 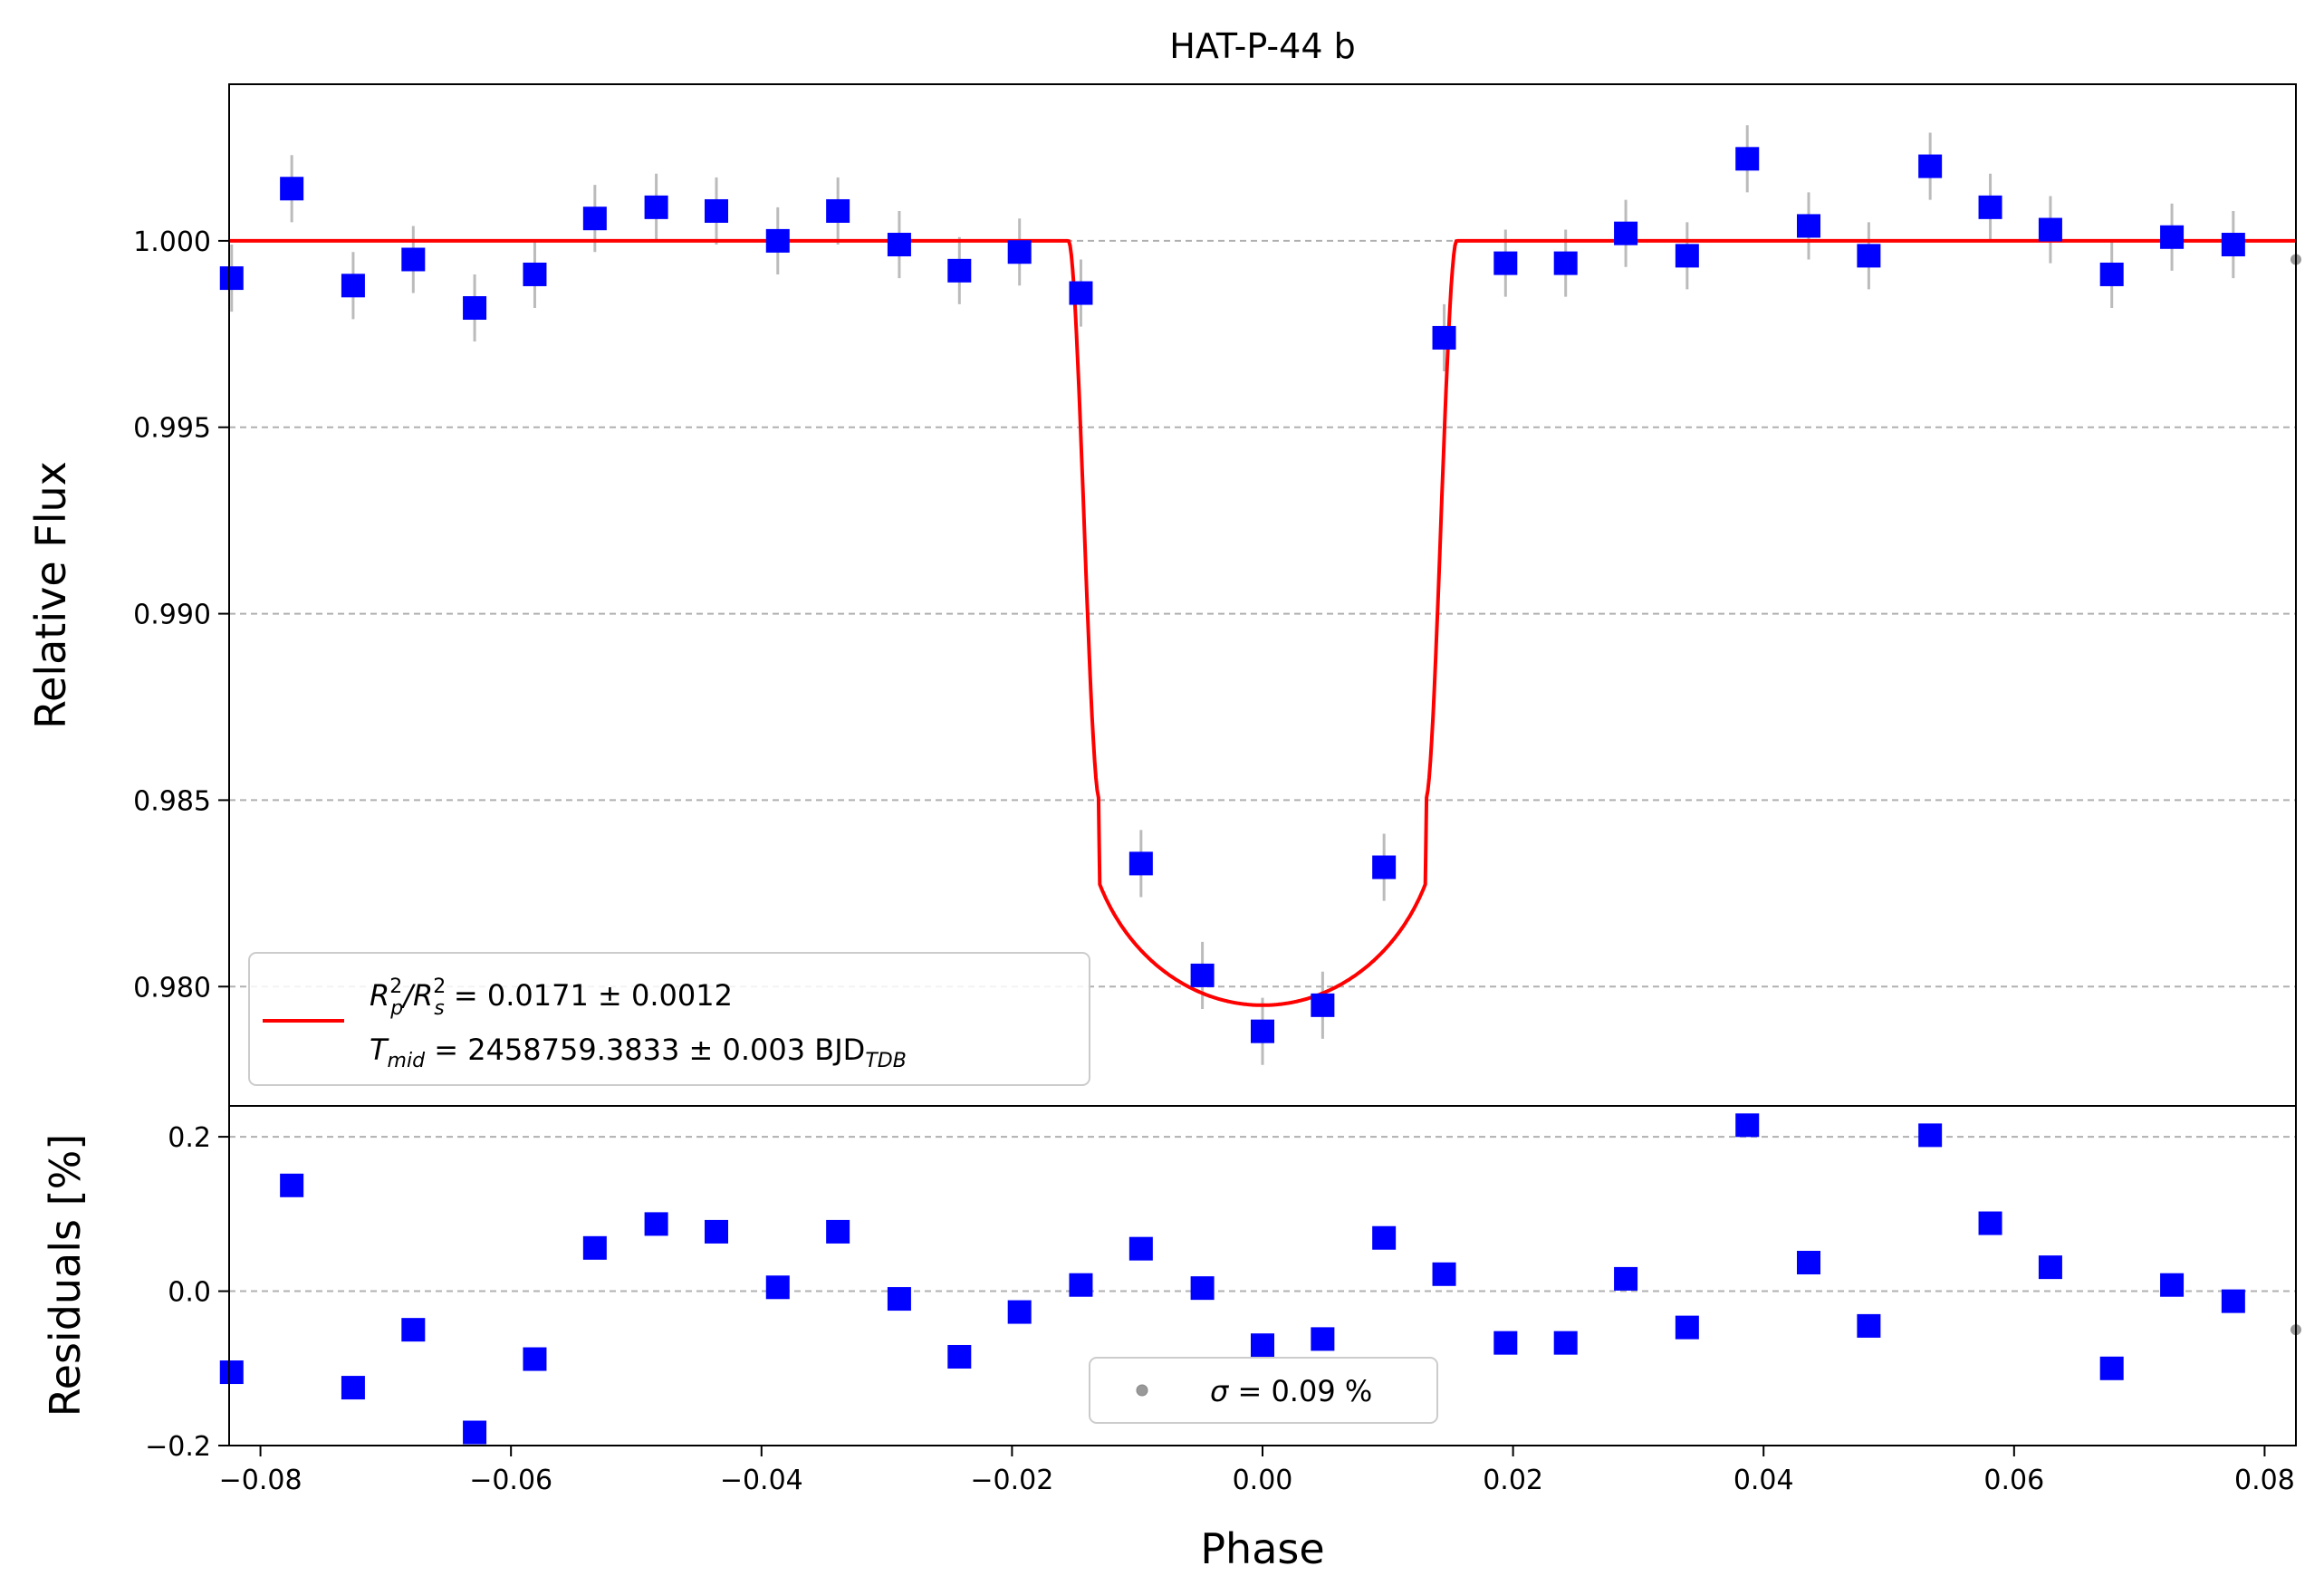 I want to click on residual-grid, so click(x=1262, y=1214).